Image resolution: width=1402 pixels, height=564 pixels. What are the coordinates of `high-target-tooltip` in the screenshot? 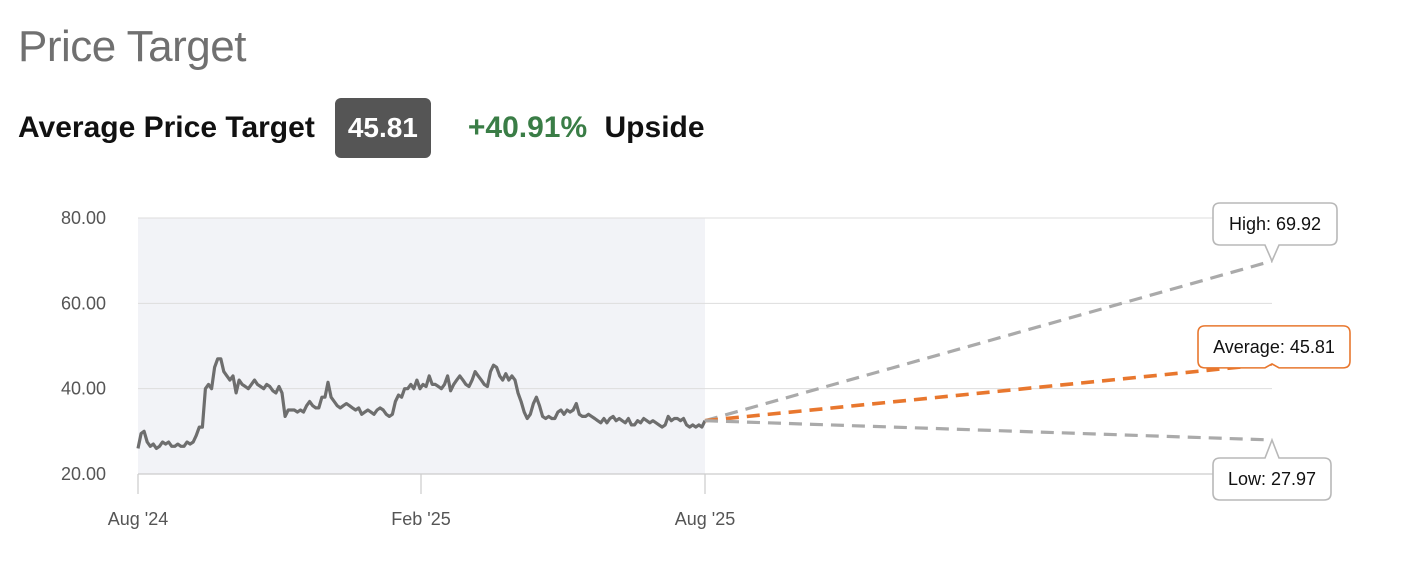 It's located at (1275, 233).